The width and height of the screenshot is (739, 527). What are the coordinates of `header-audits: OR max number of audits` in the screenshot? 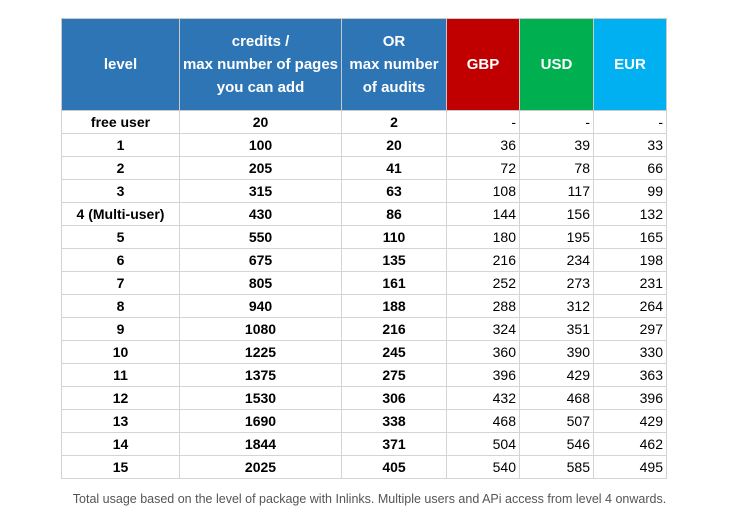 It's located at (394, 64).